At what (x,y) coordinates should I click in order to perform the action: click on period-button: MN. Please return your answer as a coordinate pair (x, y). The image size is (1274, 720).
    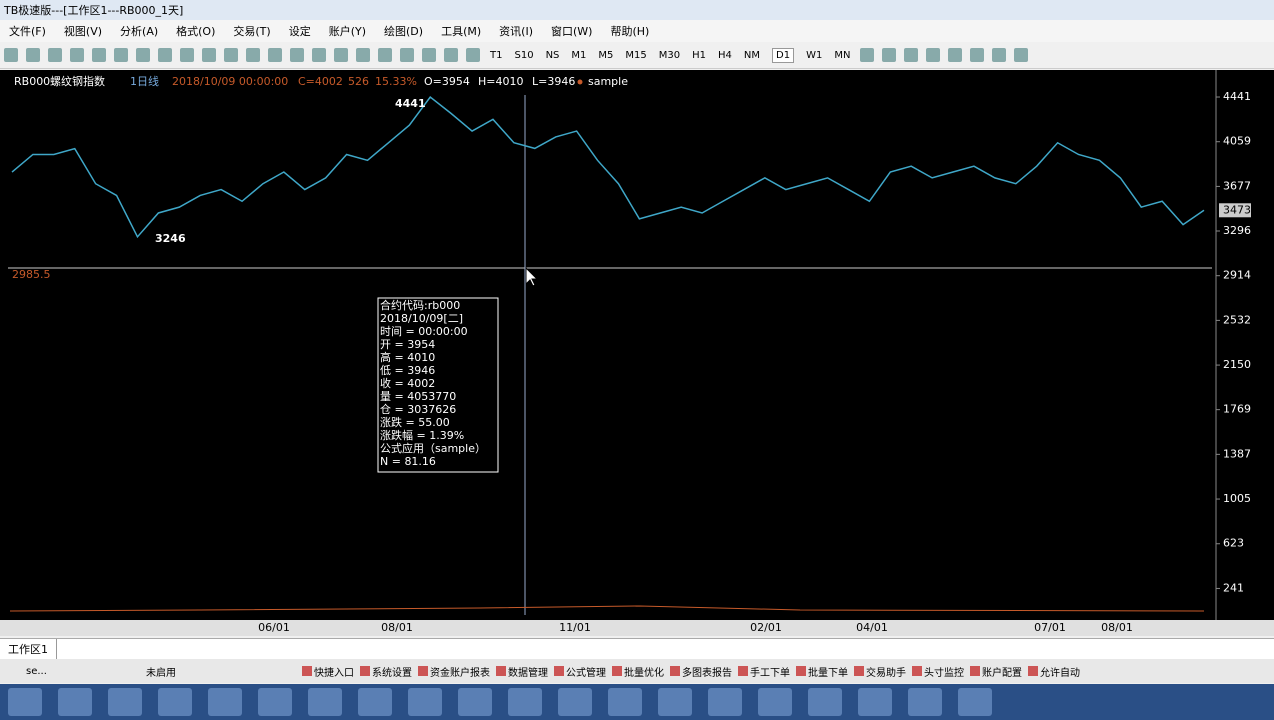
    Looking at the image, I should click on (842, 55).